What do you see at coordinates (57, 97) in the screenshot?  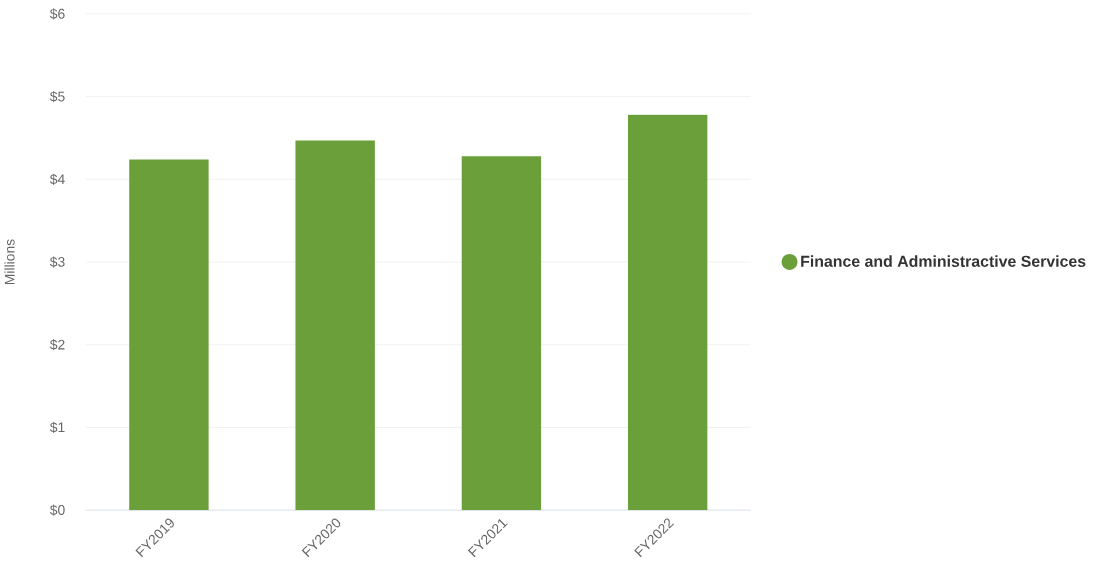 I see `y-tick-label: $5` at bounding box center [57, 97].